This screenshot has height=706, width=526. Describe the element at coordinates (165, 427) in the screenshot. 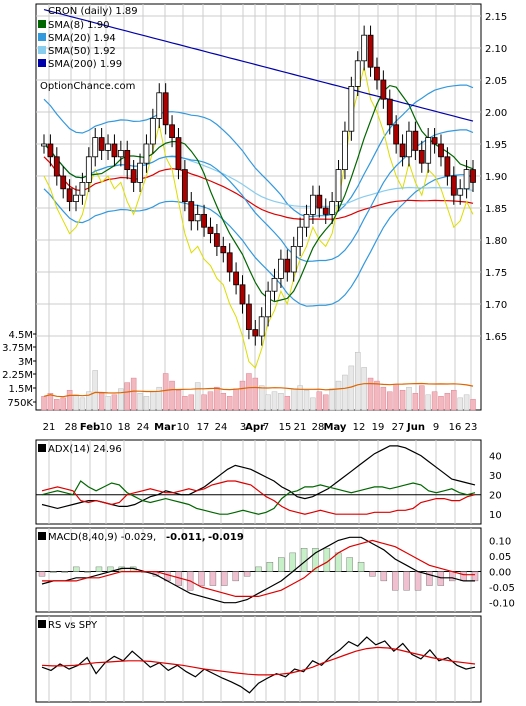

I see `x-tick-label: Mar` at that location.